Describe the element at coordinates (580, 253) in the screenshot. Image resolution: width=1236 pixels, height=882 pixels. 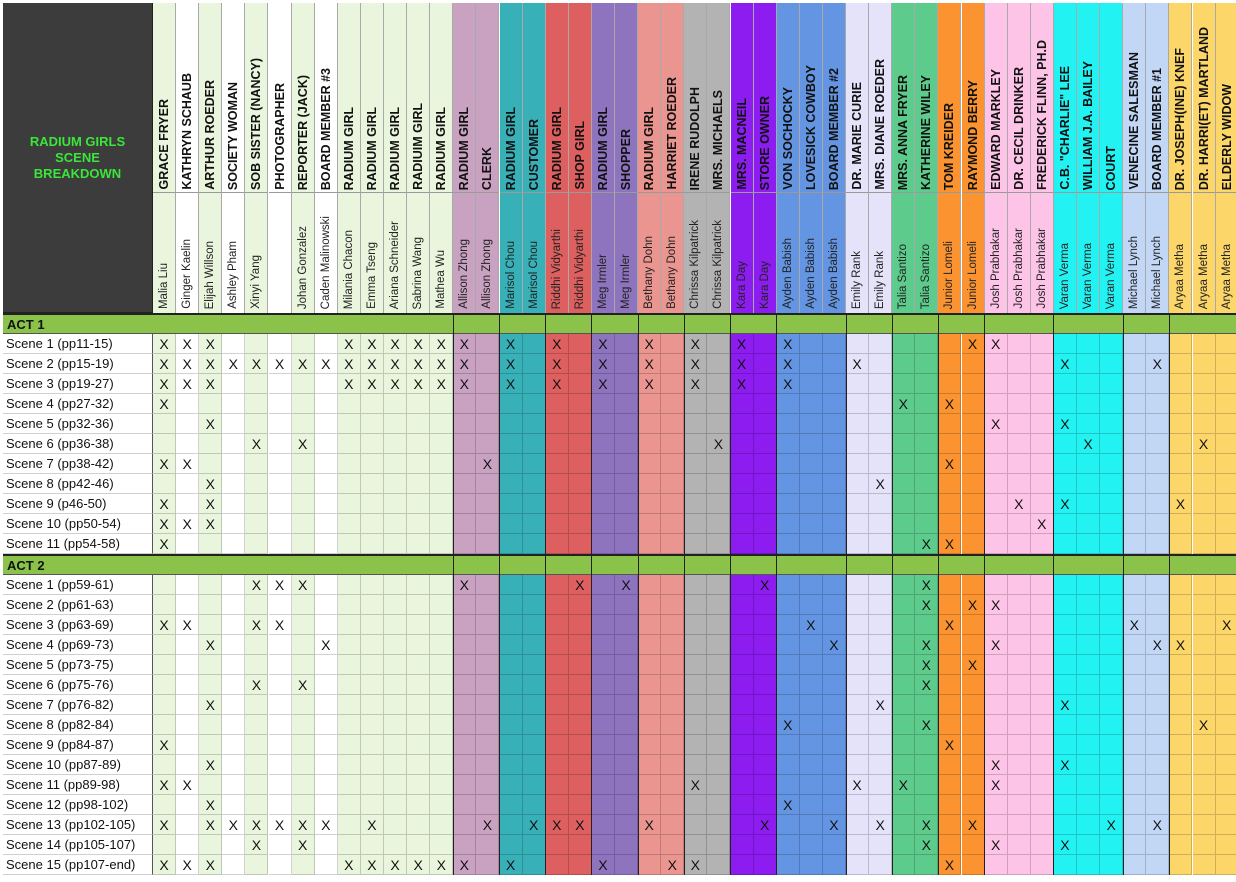
I see `actor-header: Riddhi Vidyarthi` at that location.